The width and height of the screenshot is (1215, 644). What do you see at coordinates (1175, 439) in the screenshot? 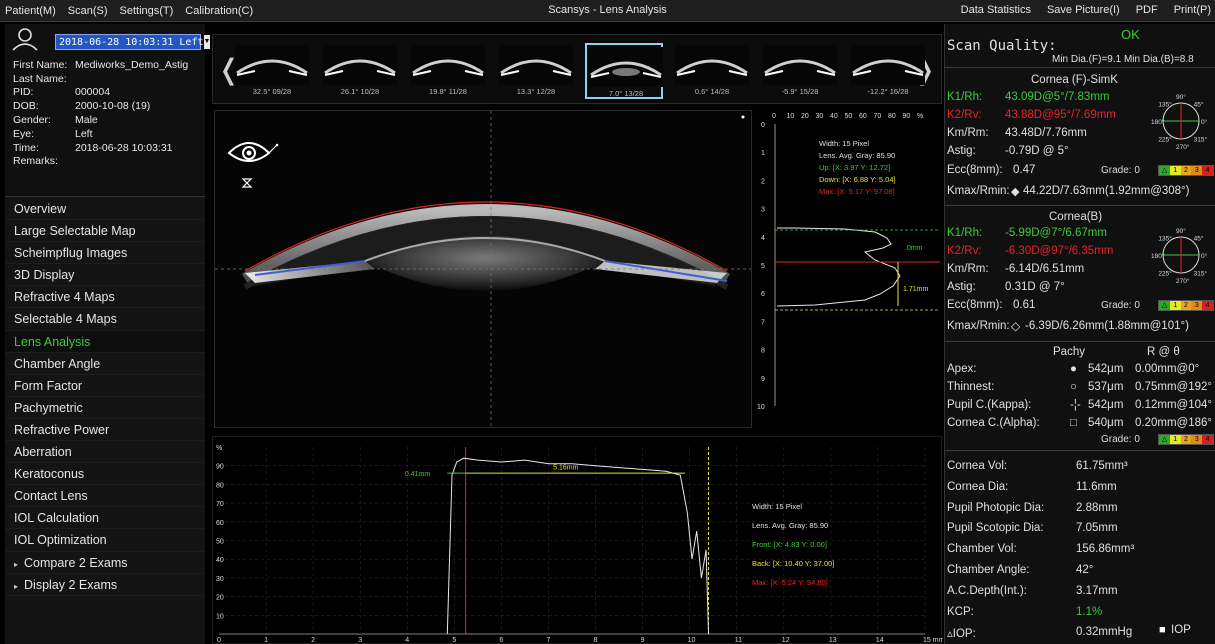
I see `grade-cell-1: 1` at bounding box center [1175, 439].